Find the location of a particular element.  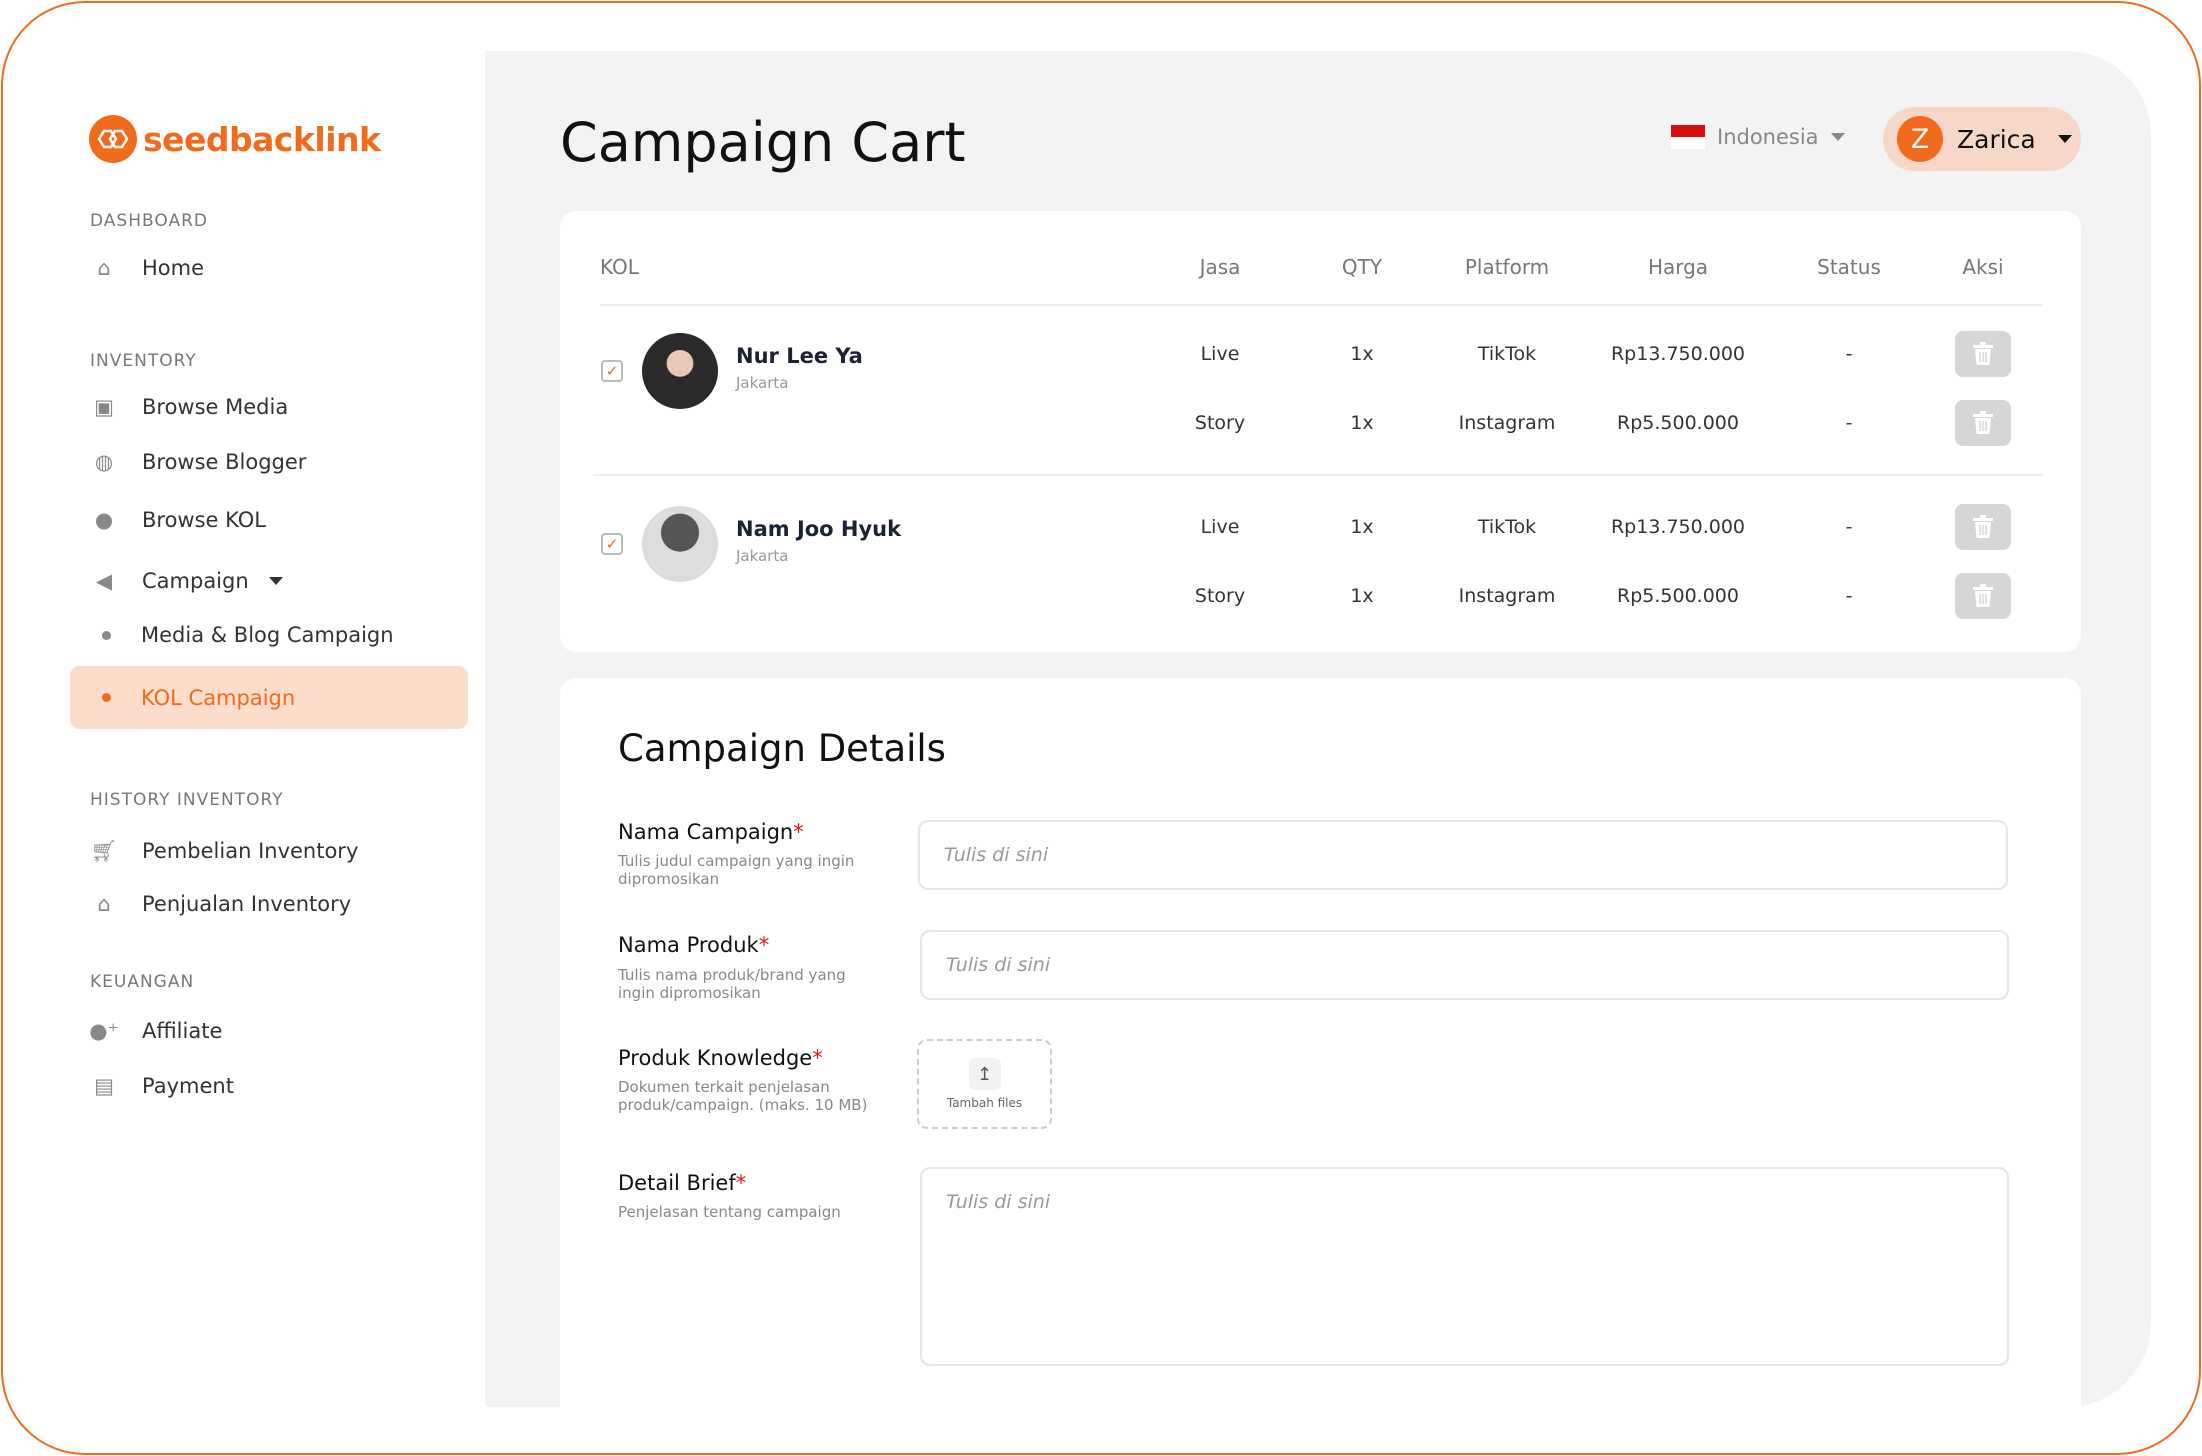

kol-name: Nam Joo Hyuk is located at coordinates (819, 529).